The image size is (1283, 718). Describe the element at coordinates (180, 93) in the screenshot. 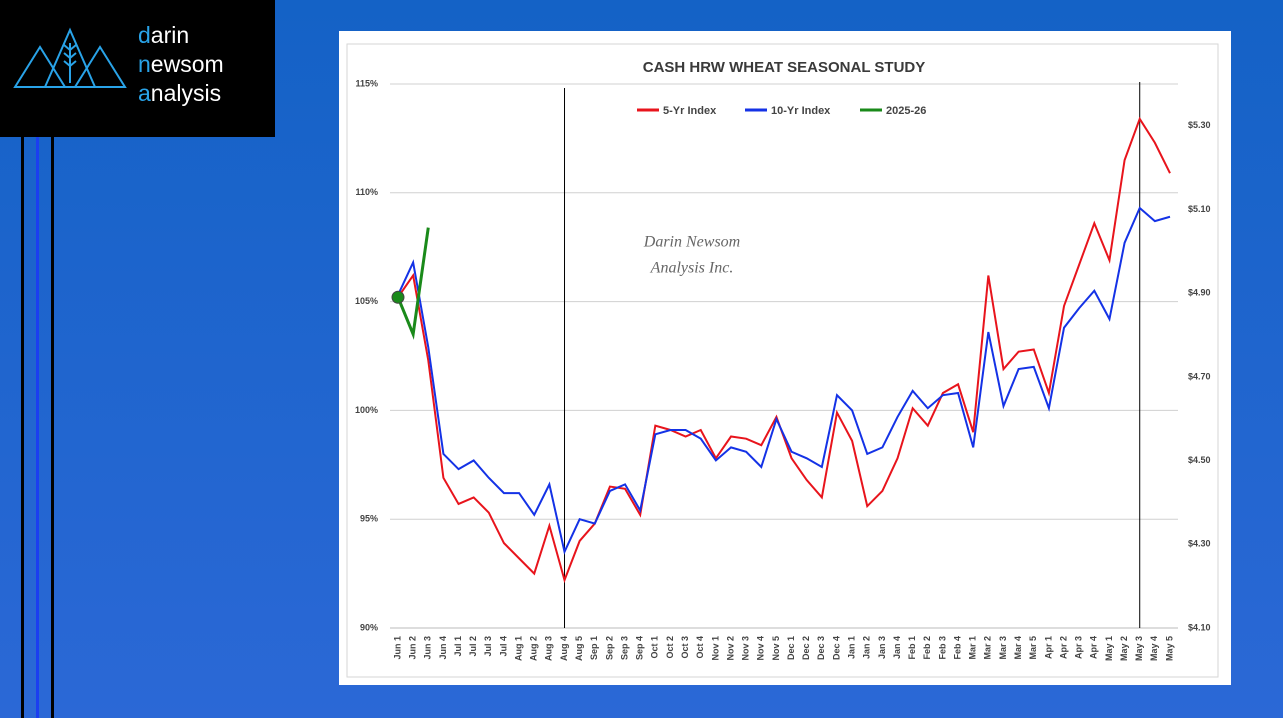

I see `logo-word: analysis` at that location.